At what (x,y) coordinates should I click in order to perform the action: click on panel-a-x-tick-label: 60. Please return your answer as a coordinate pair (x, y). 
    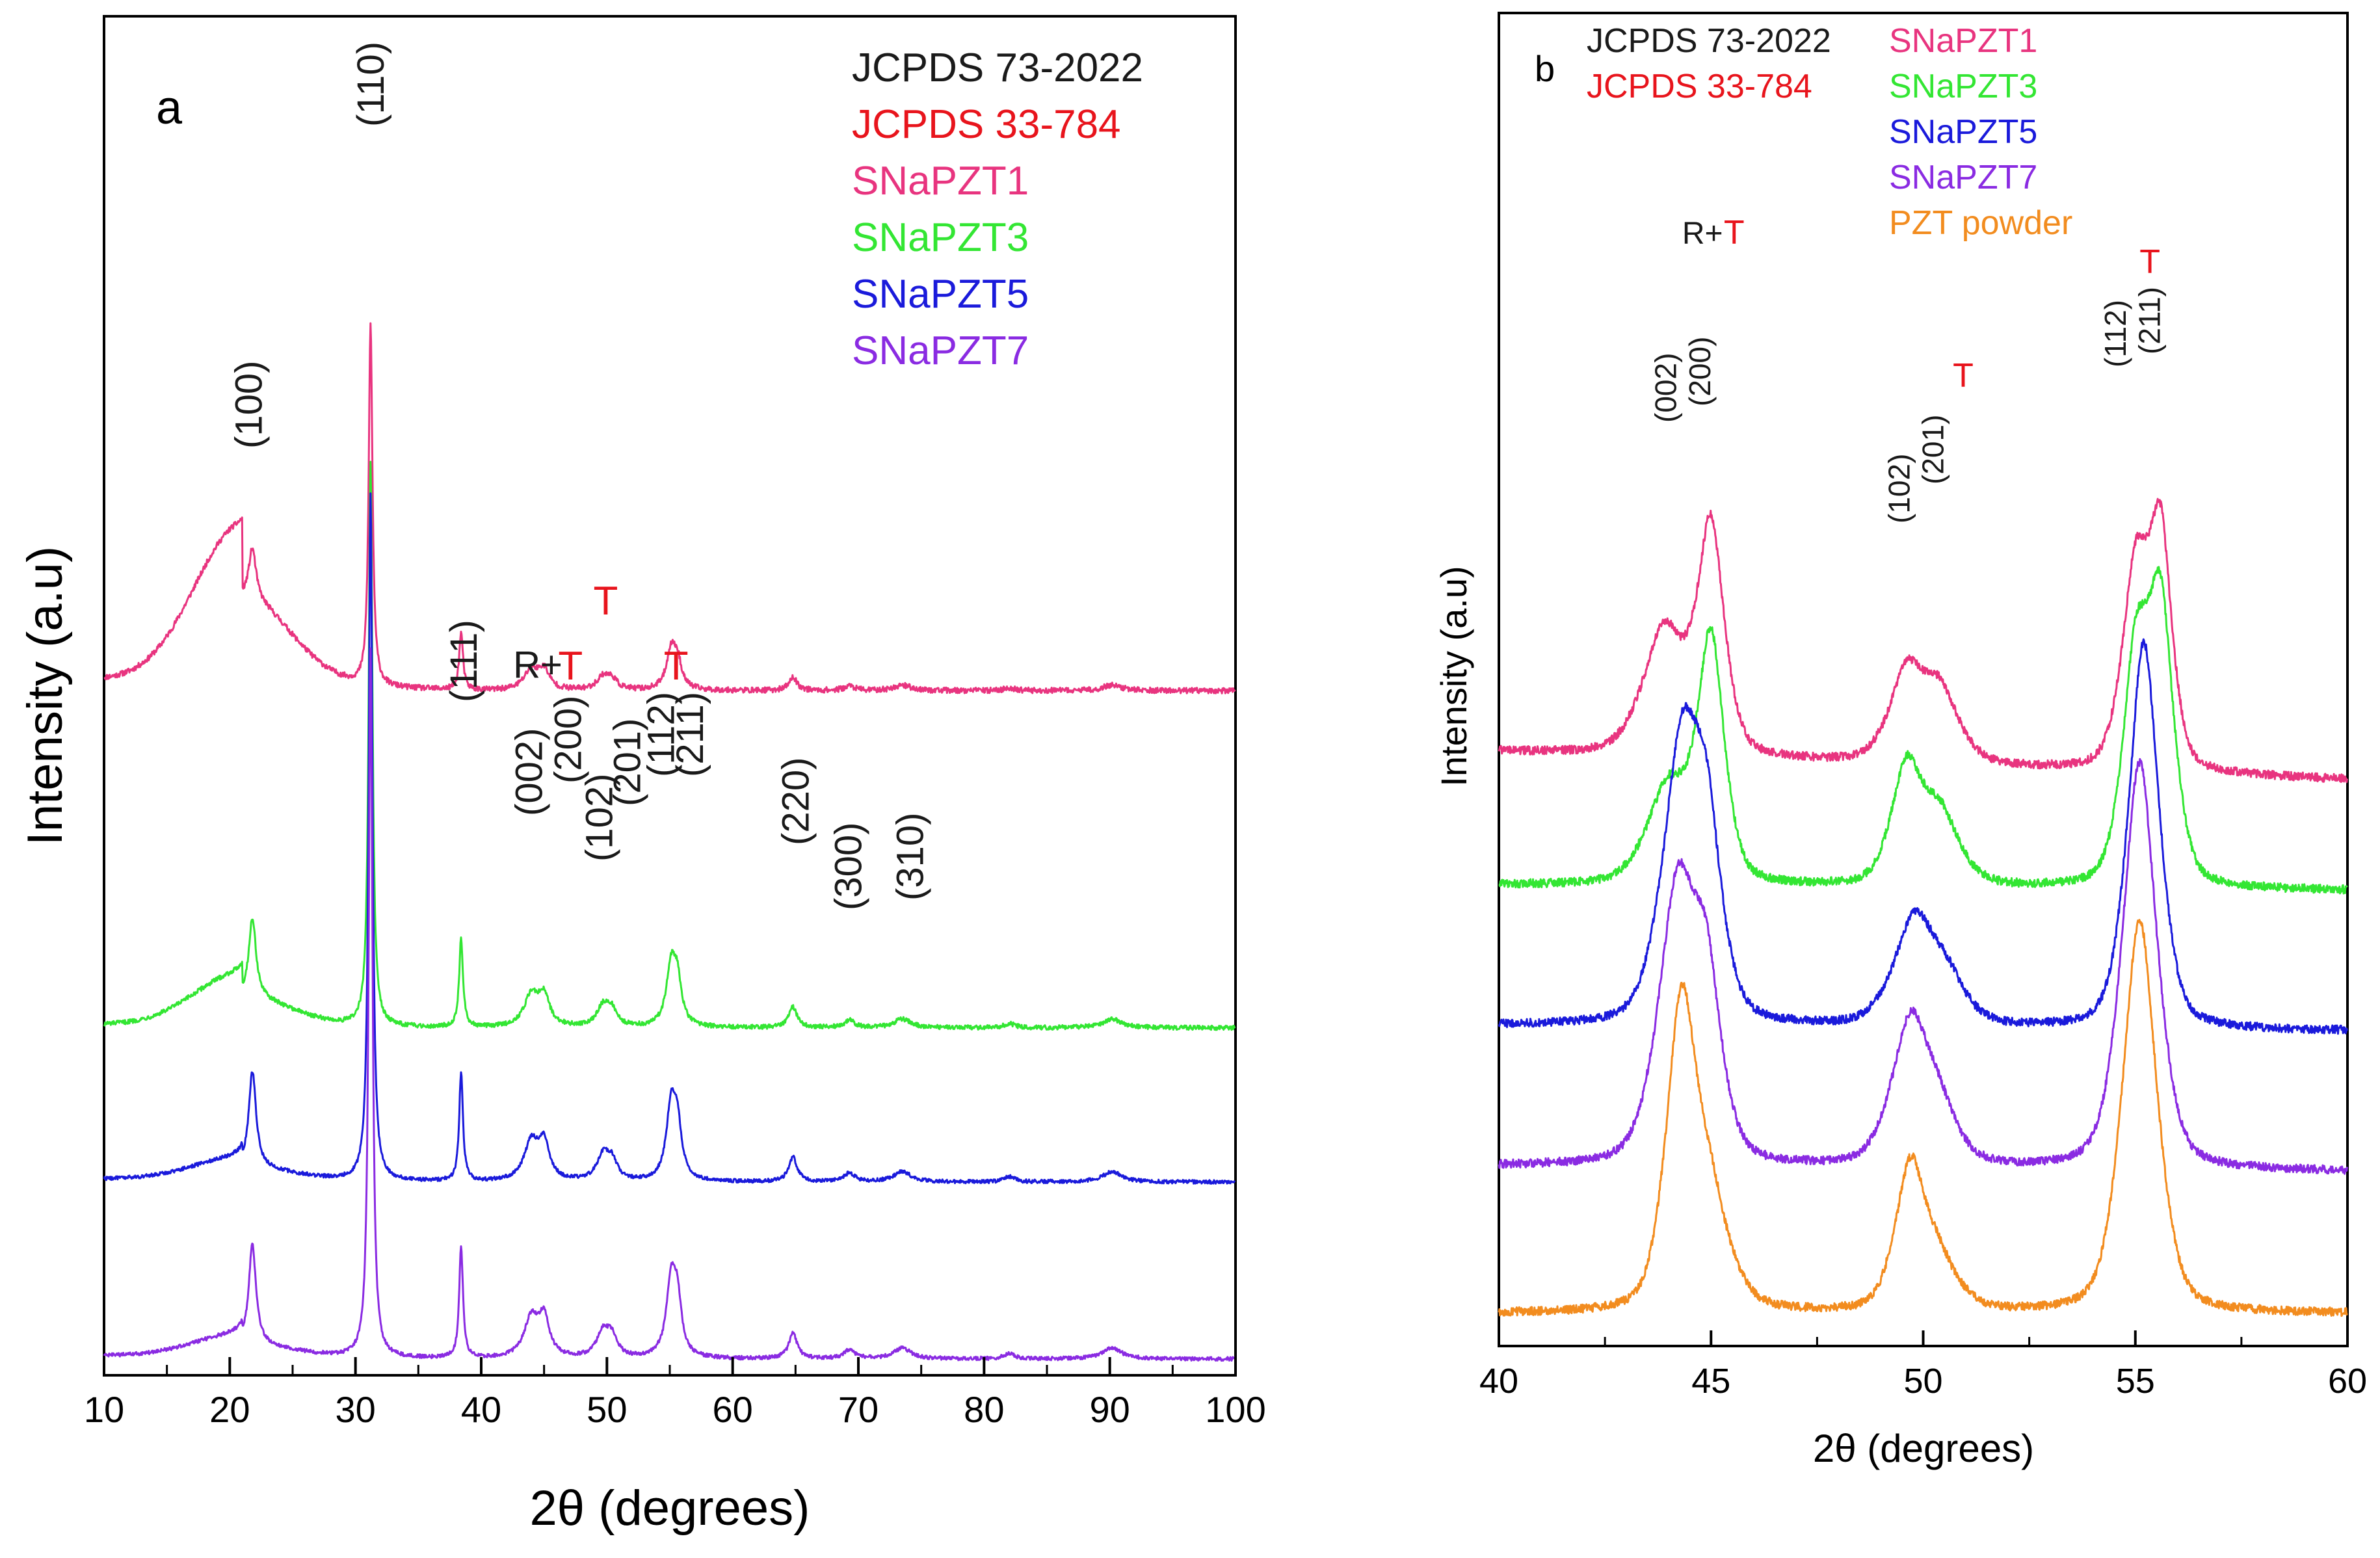
    Looking at the image, I should click on (733, 1409).